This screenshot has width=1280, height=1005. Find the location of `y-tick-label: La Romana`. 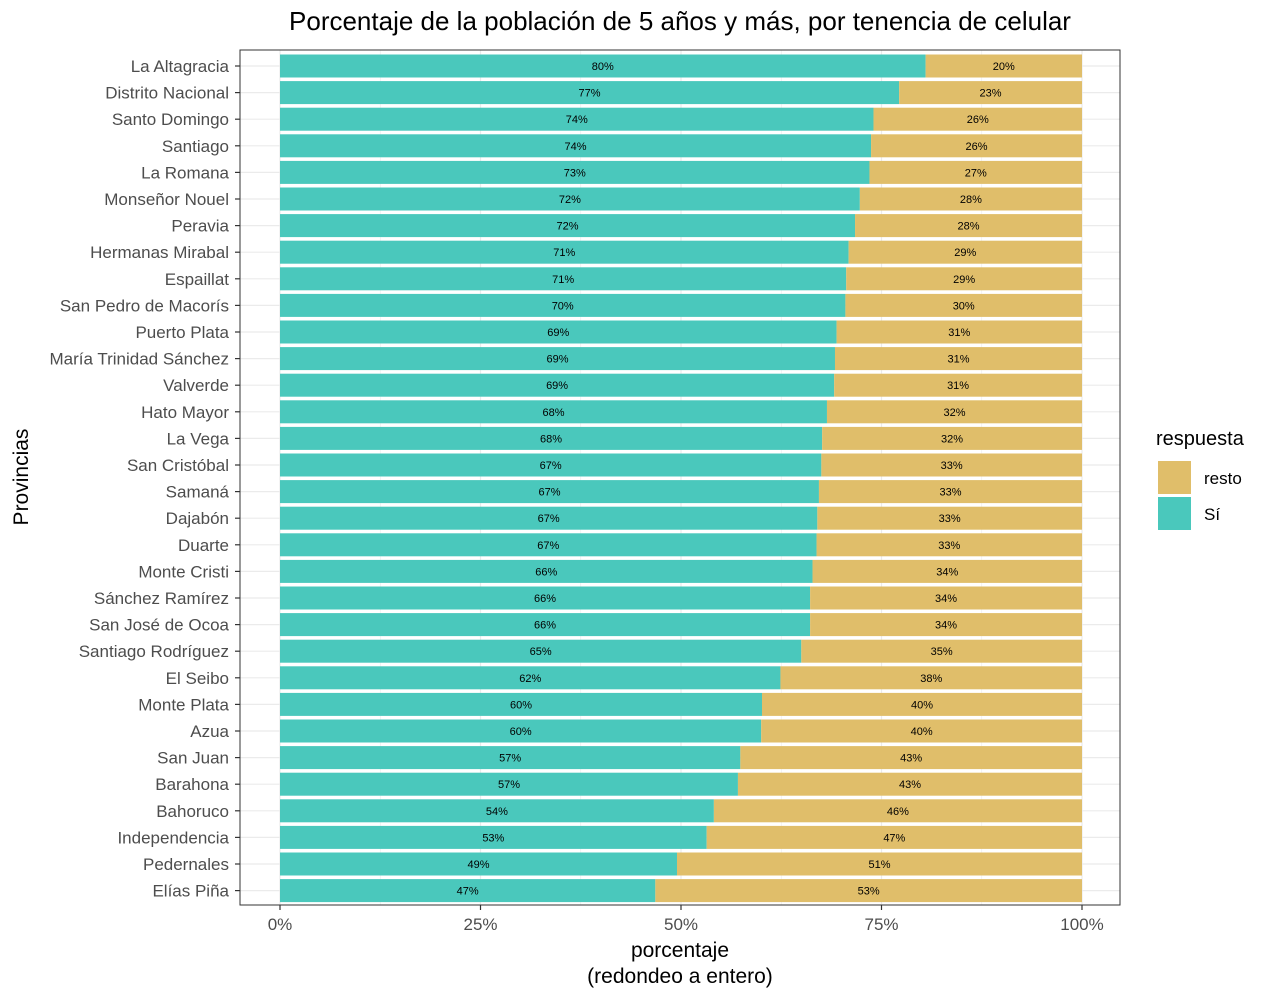

y-tick-label: La Romana is located at coordinates (185, 172).